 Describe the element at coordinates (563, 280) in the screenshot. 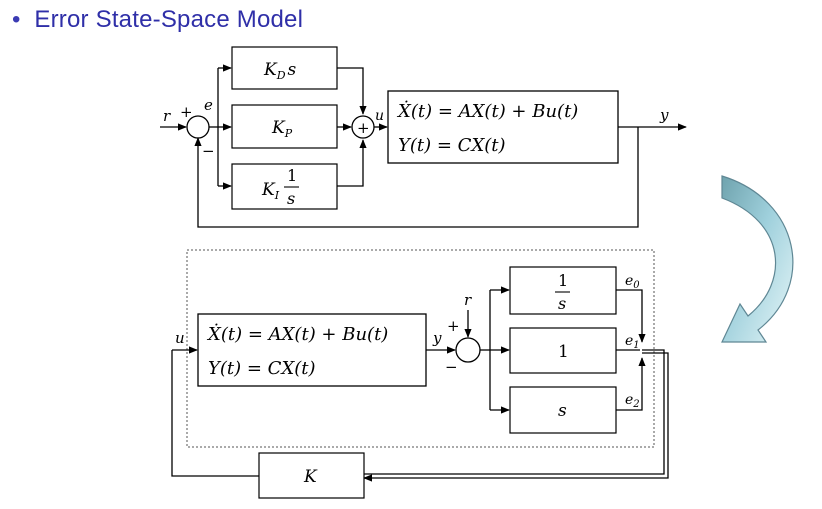

I see `block-int-num: 1` at that location.